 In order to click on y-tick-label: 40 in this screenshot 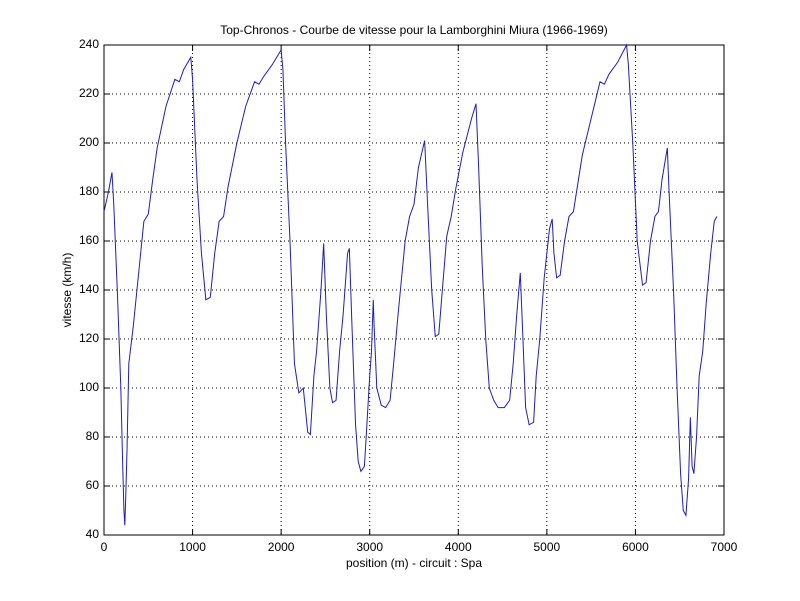, I will do `click(93, 534)`.